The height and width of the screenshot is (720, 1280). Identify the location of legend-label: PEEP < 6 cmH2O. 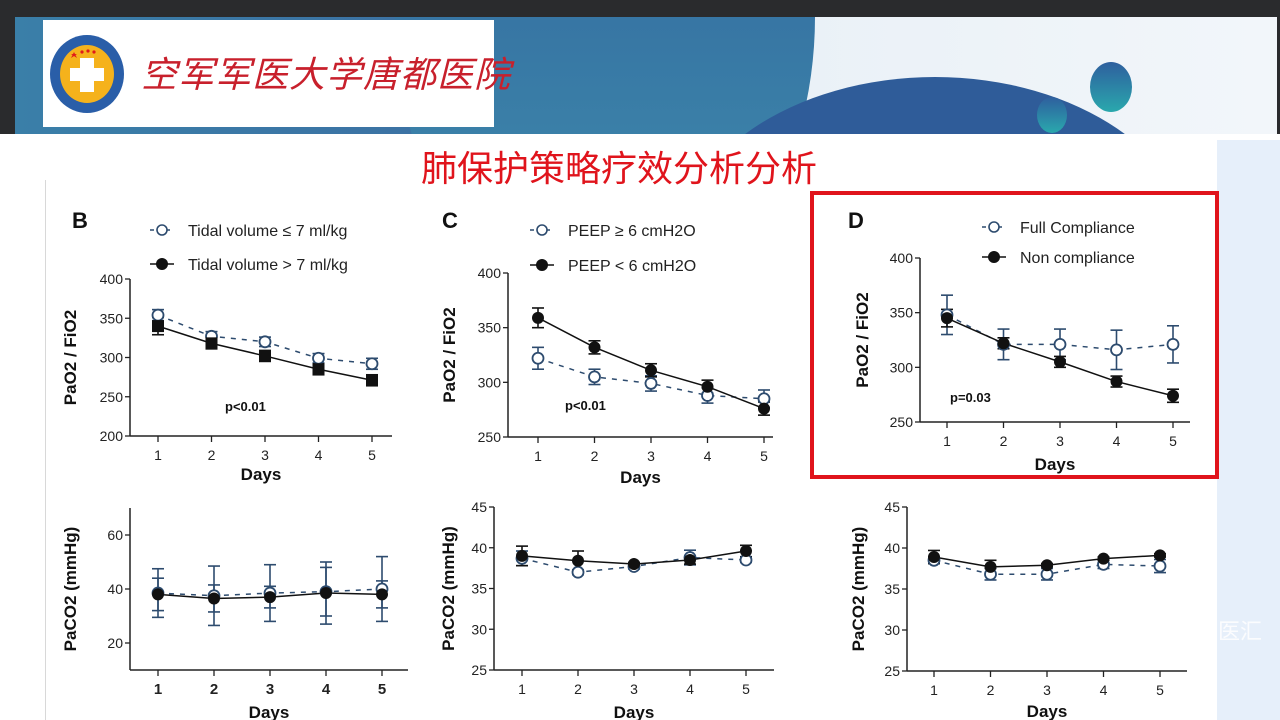
(632, 266).